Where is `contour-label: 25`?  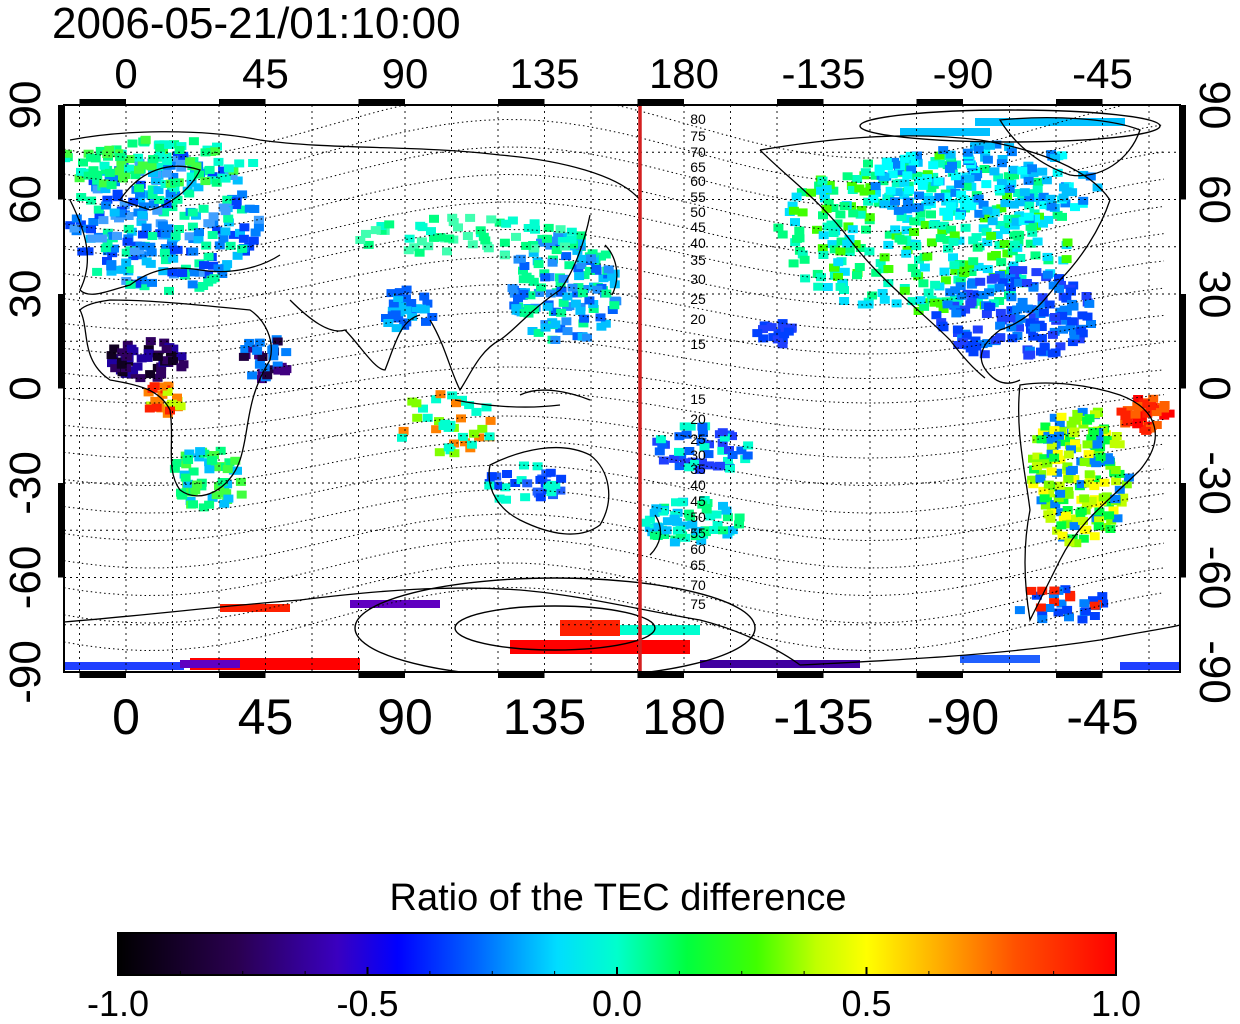 contour-label: 25 is located at coordinates (698, 299).